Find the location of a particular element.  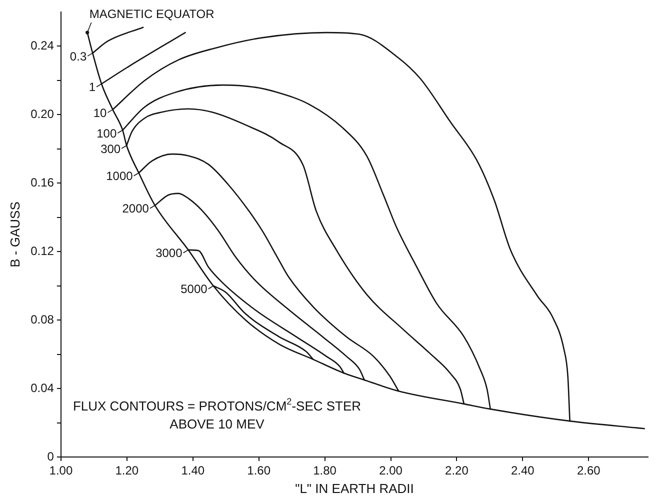

x-tick-label: 1.80 is located at coordinates (325, 471).